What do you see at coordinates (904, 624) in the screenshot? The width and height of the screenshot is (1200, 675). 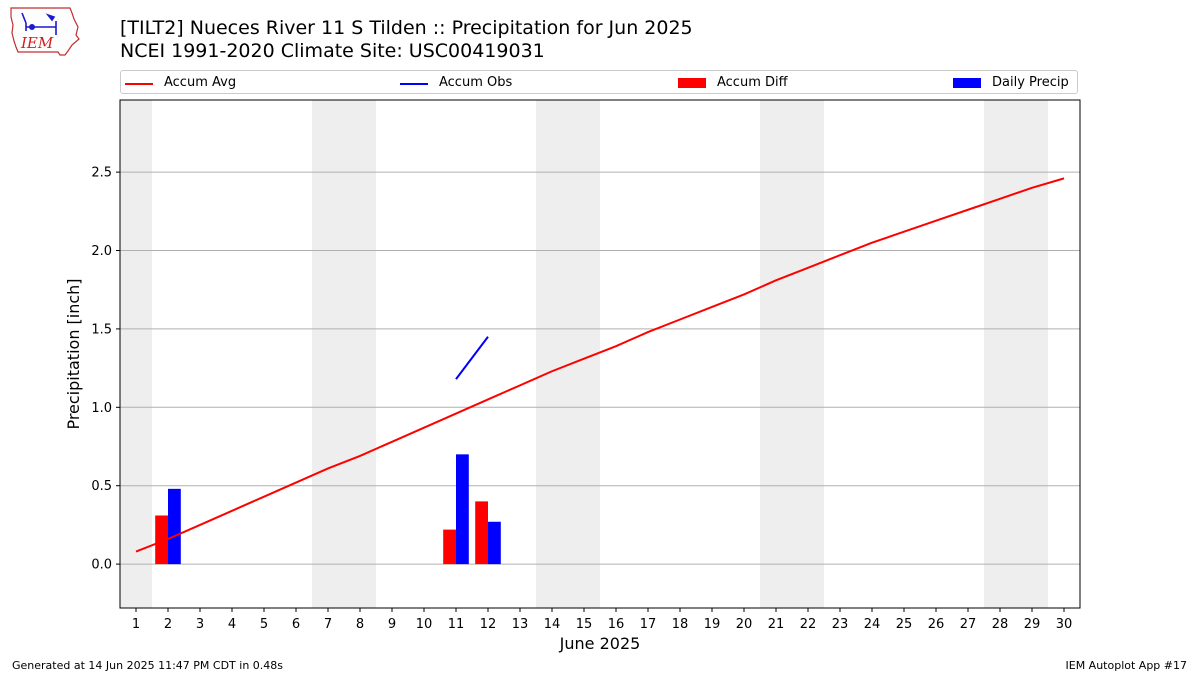 I see `x-tick-label: 25` at bounding box center [904, 624].